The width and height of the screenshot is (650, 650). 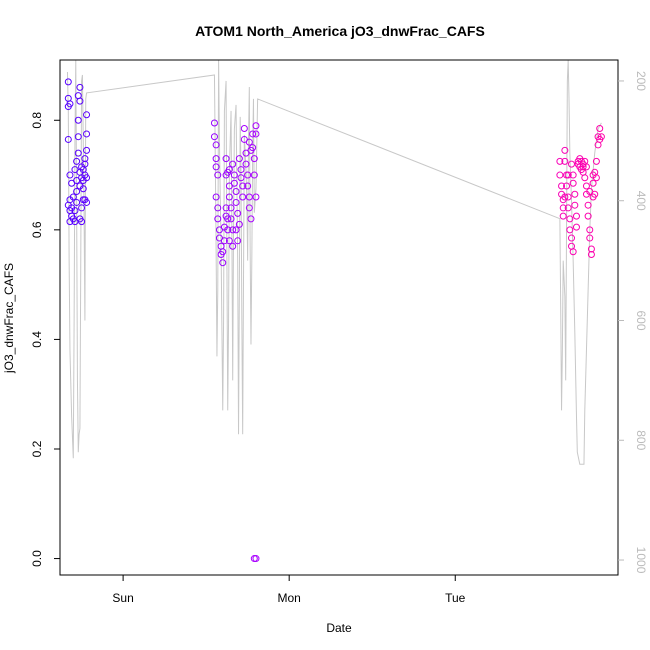 I want to click on x-axis-tick-label: Tue, so click(x=455, y=598).